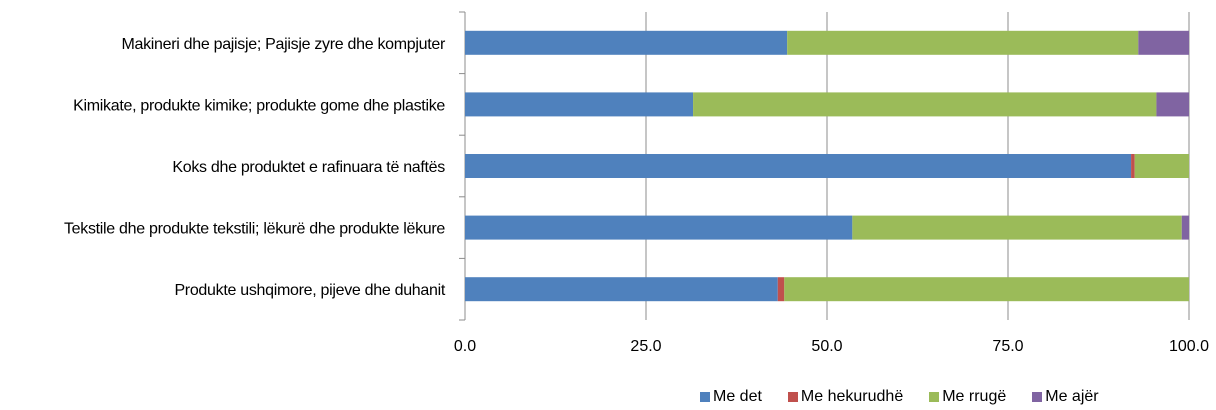 The height and width of the screenshot is (410, 1216). Describe the element at coordinates (1072, 396) in the screenshot. I see `legend-label: Me ajër` at that location.